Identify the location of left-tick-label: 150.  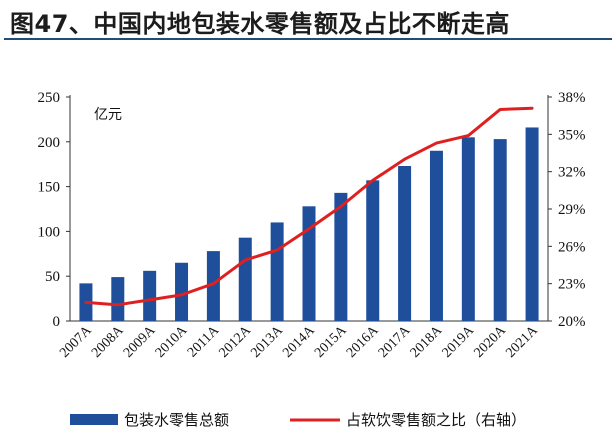
(49, 188).